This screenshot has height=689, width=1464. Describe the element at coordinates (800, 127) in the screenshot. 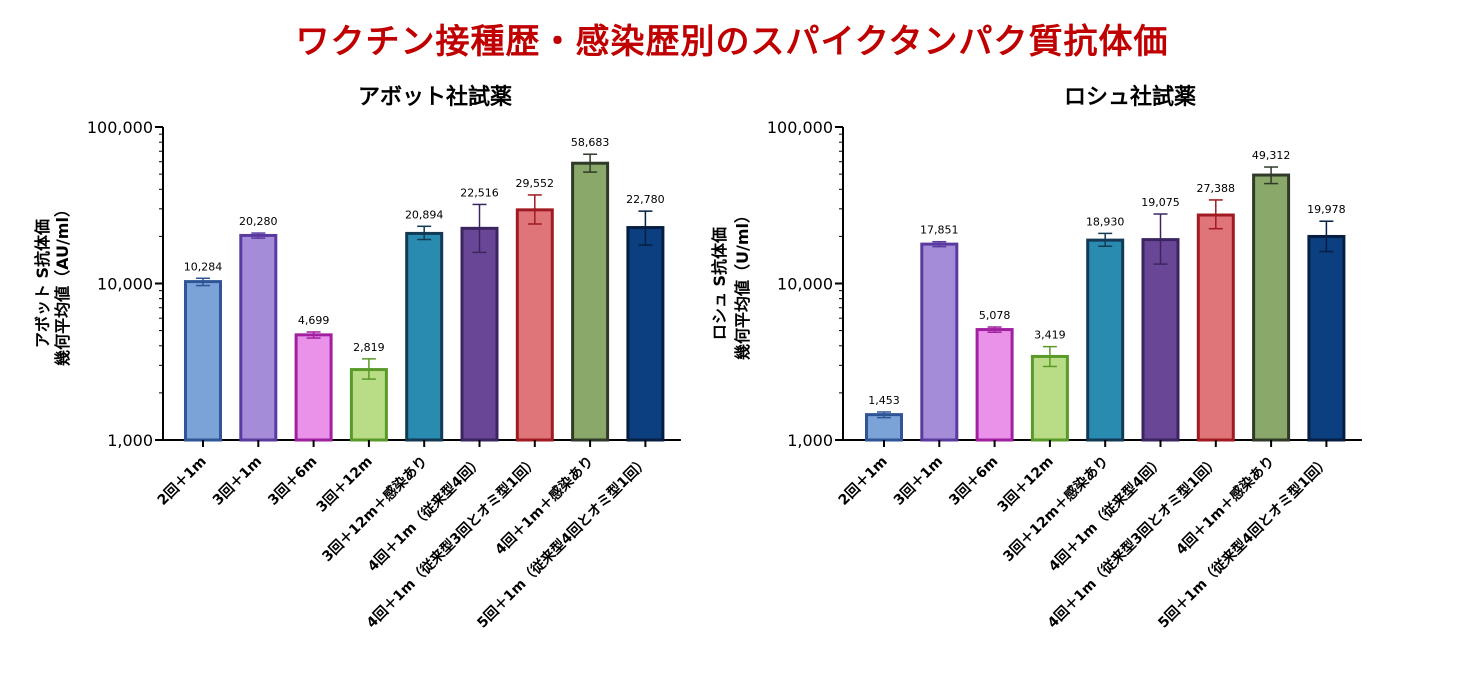

I see `roche-y-tick-label: 100,000` at that location.